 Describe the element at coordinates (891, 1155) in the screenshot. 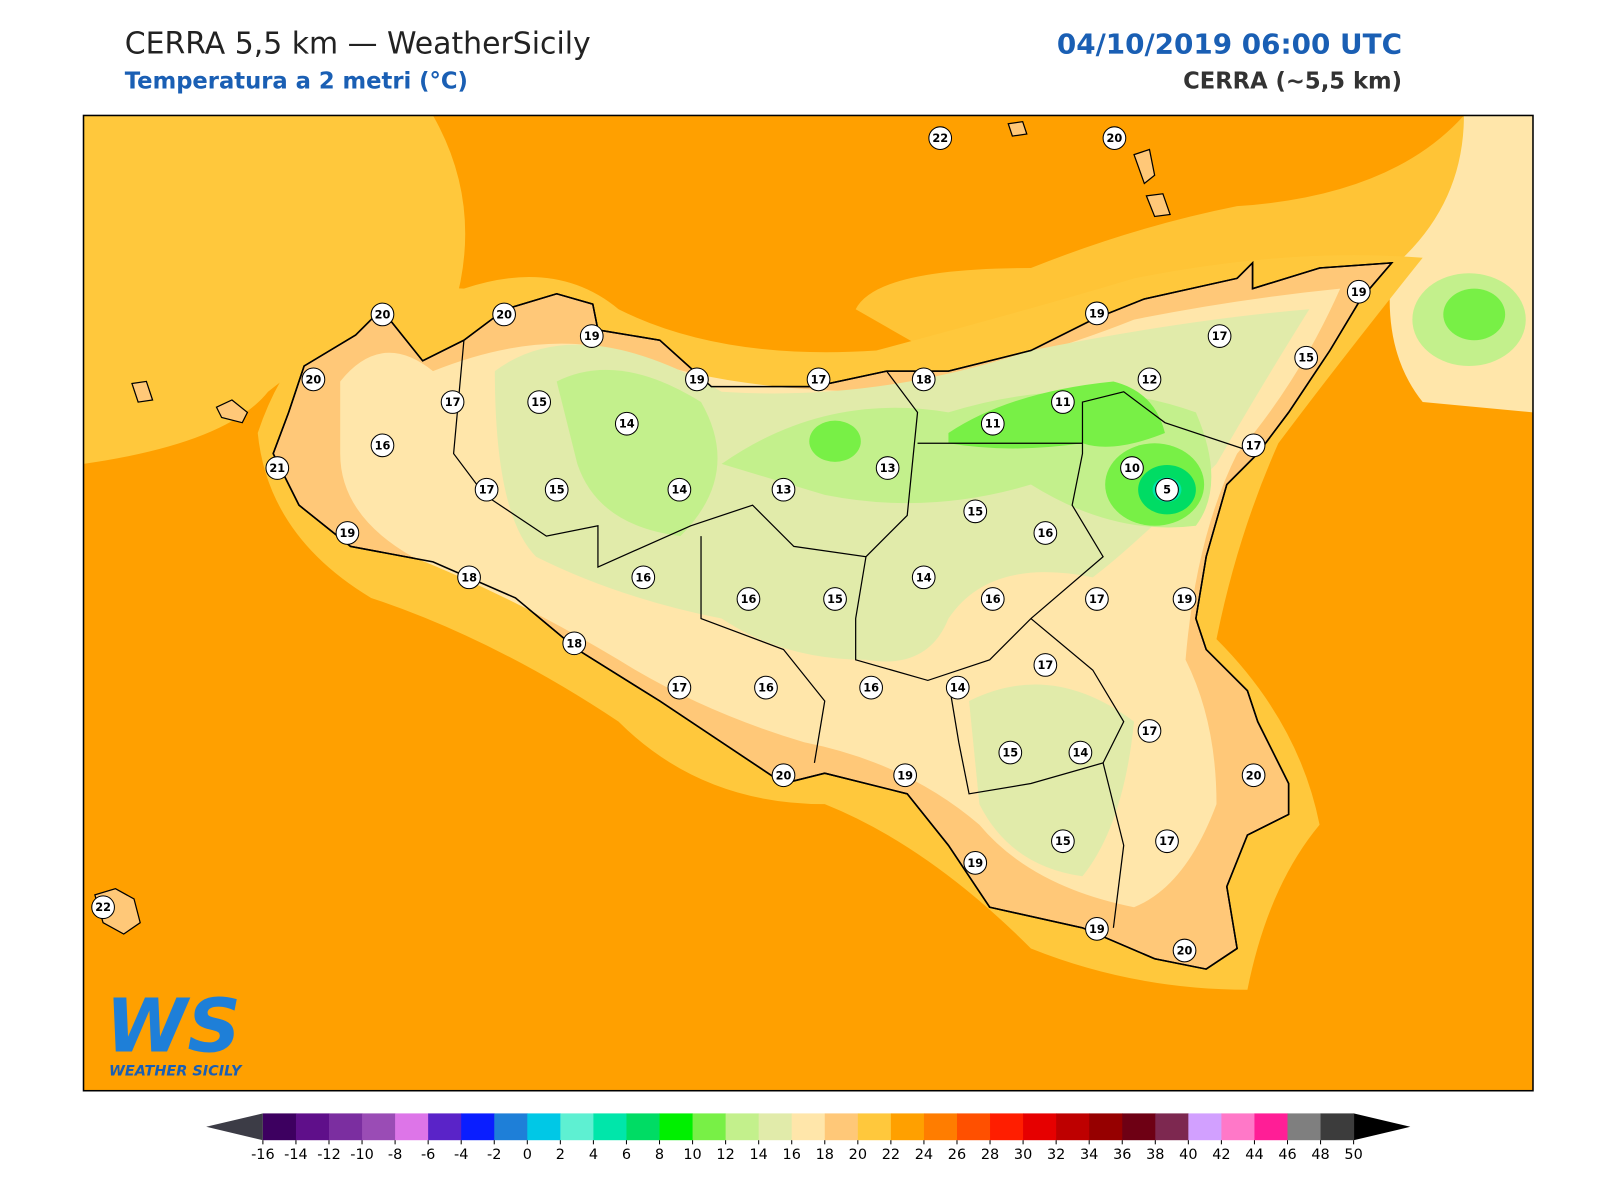

I see `colorbar-tick-label: 22` at that location.